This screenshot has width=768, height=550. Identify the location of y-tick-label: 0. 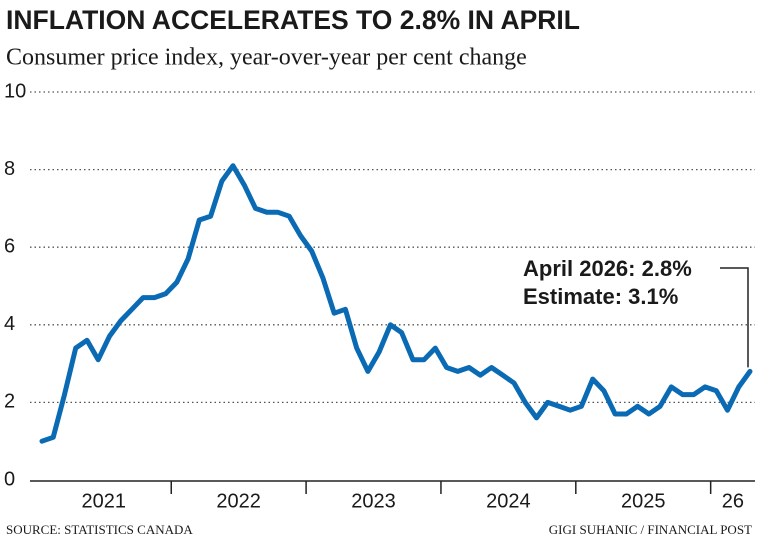
(9, 479).